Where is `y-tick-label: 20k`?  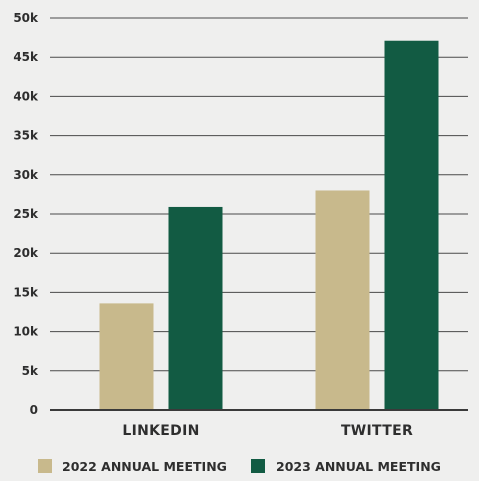 y-tick-label: 20k is located at coordinates (26, 253).